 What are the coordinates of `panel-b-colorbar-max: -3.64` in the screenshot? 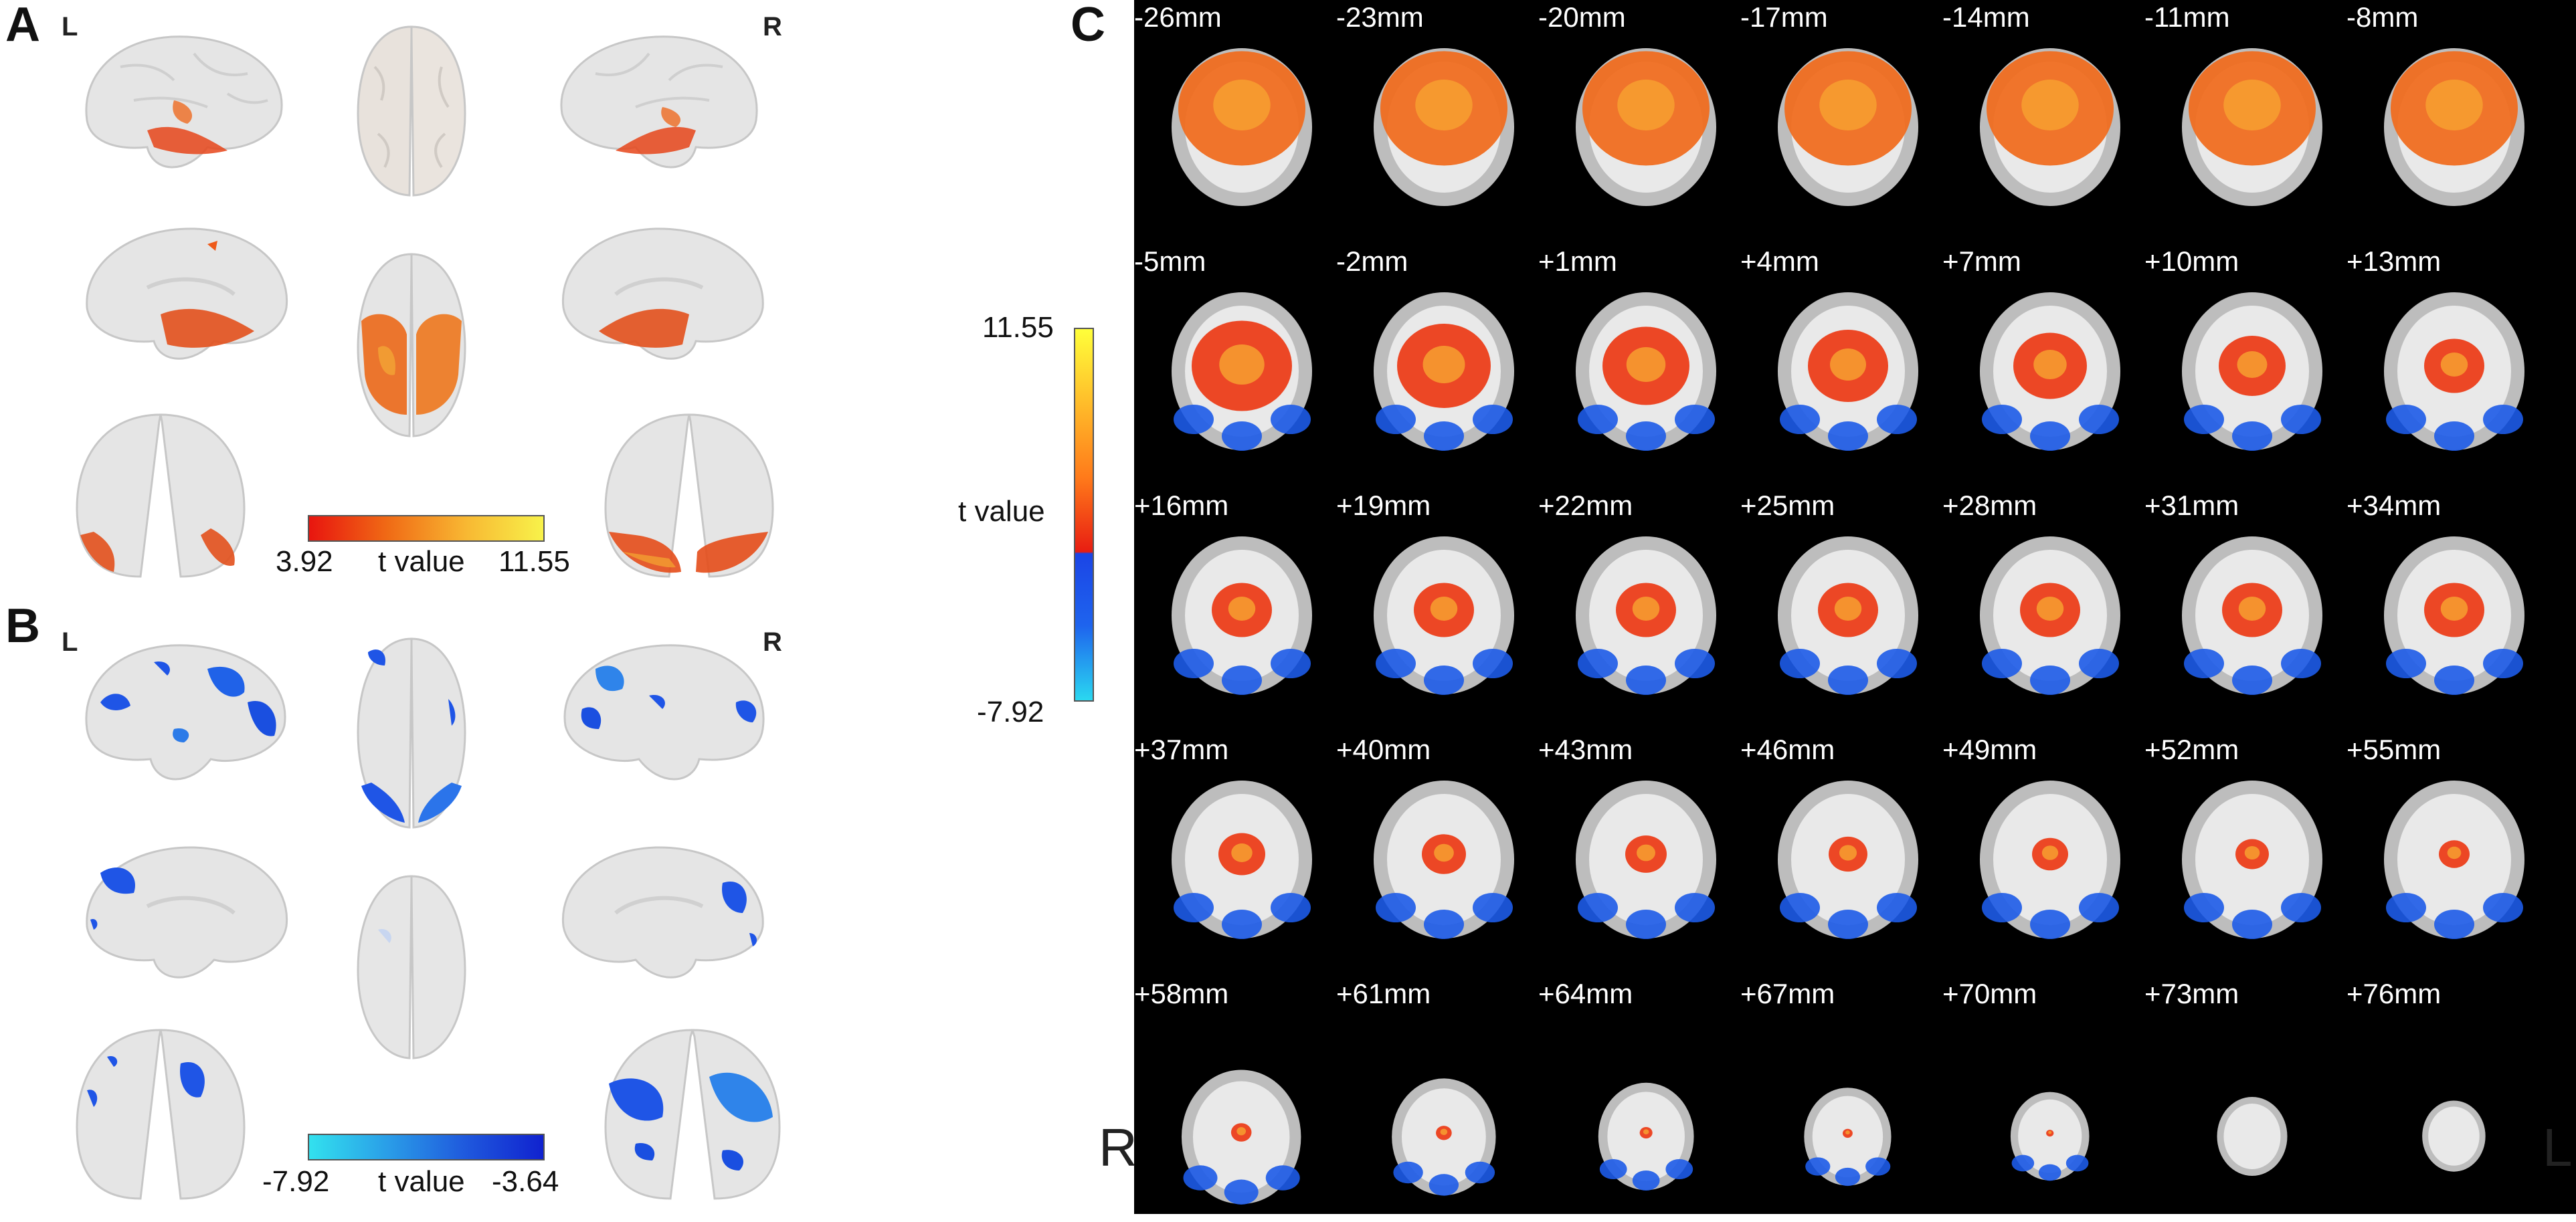 It's located at (525, 1181).